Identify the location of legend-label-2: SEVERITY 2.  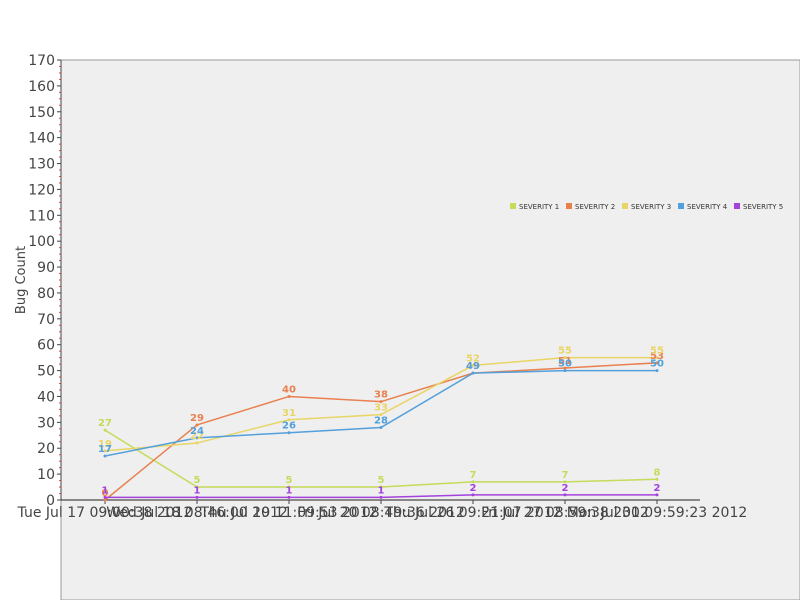
(595, 207).